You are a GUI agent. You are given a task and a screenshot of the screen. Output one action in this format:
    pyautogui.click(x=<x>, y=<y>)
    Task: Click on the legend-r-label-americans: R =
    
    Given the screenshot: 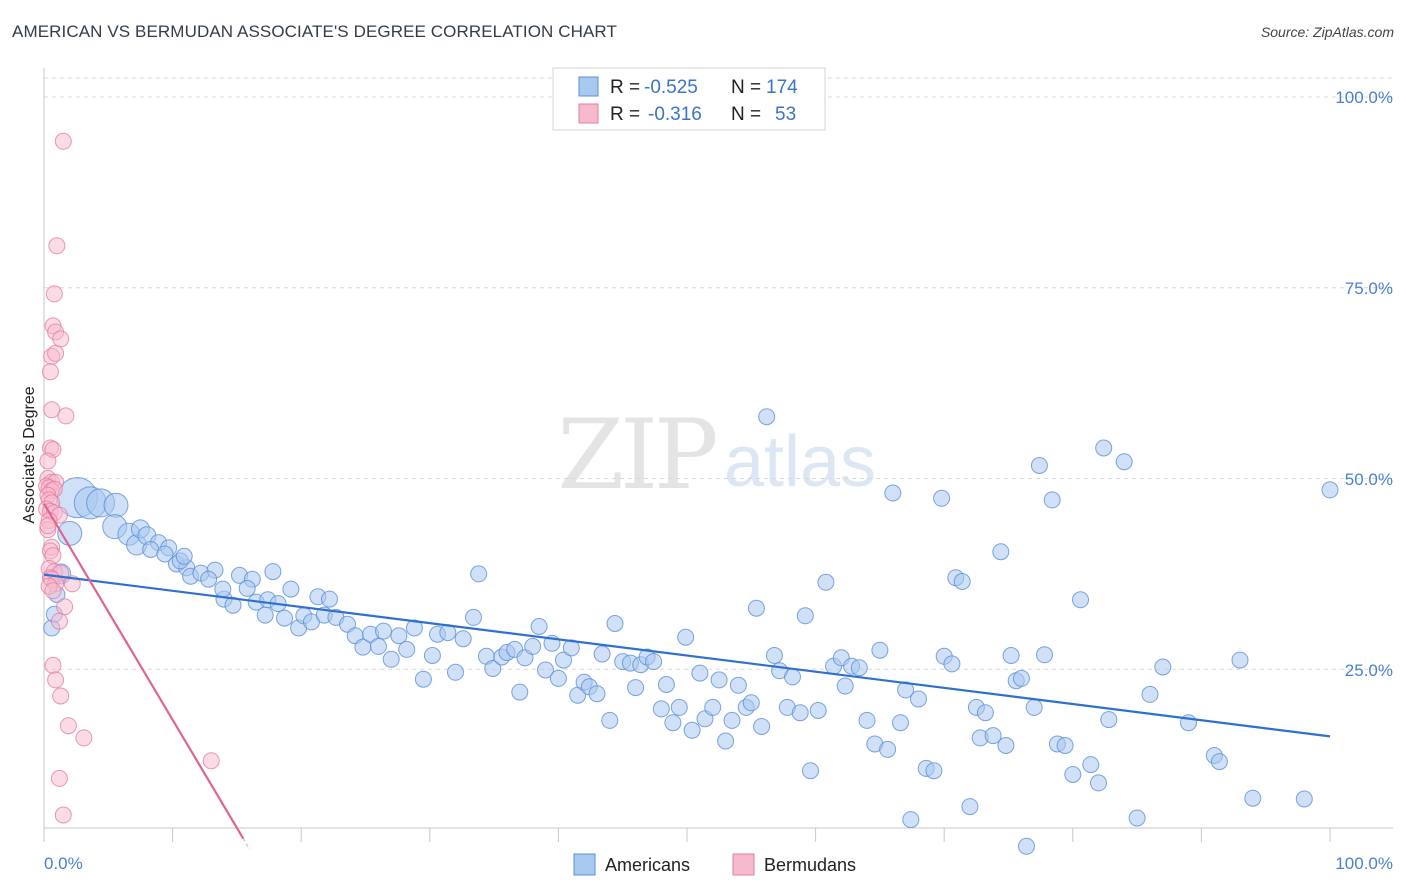 What is the action you would take?
    pyautogui.click(x=625, y=87)
    